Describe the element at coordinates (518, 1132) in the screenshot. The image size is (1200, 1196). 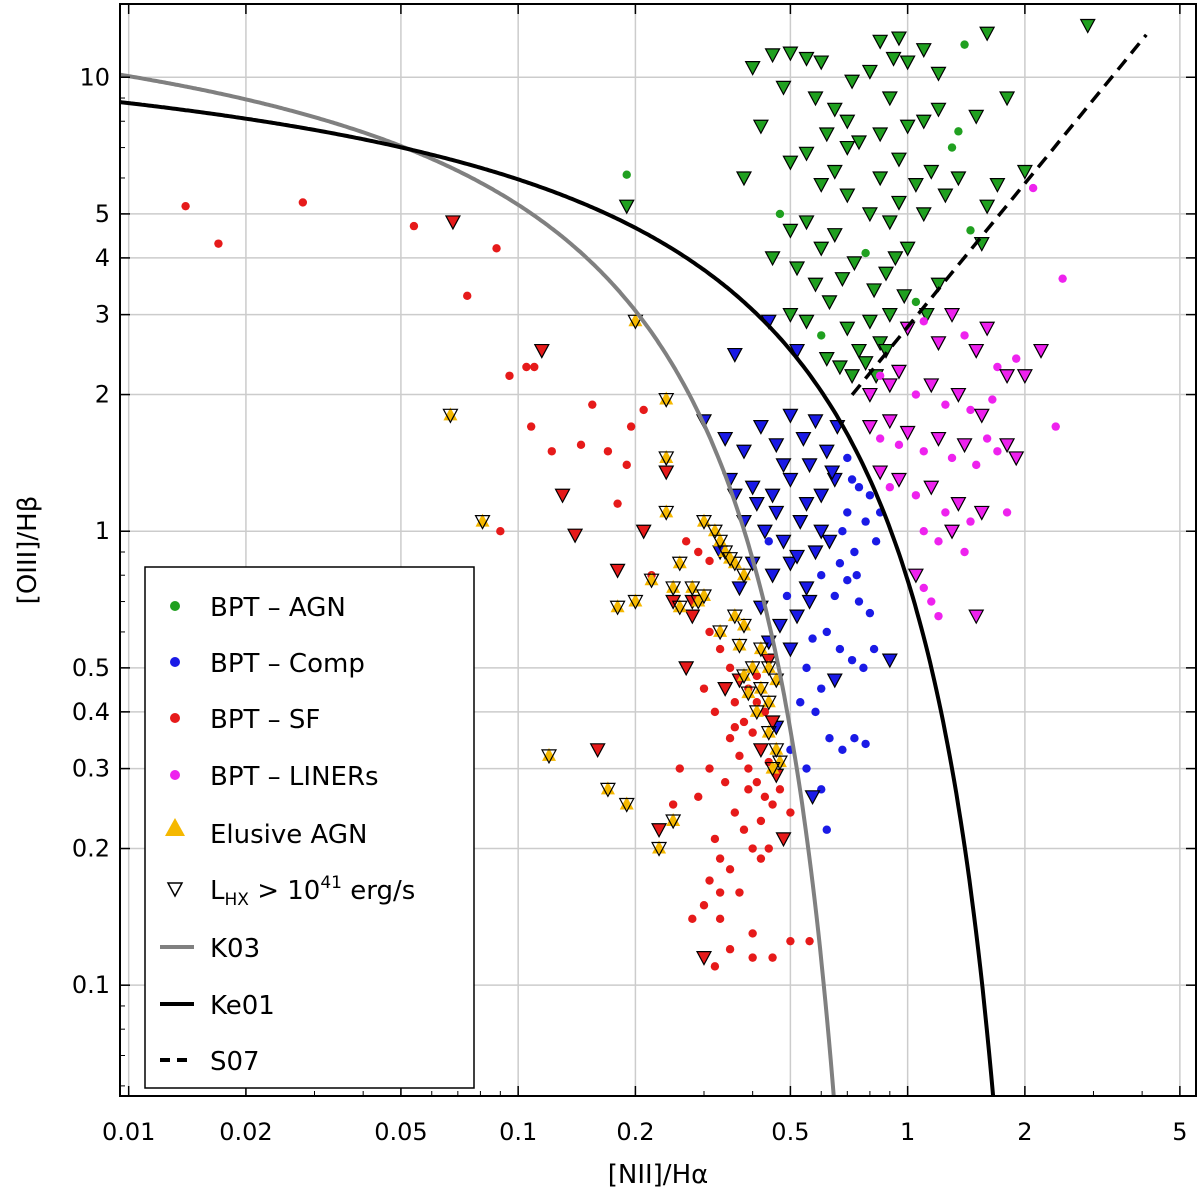
I see `x-tick-label-3: 0.1` at that location.